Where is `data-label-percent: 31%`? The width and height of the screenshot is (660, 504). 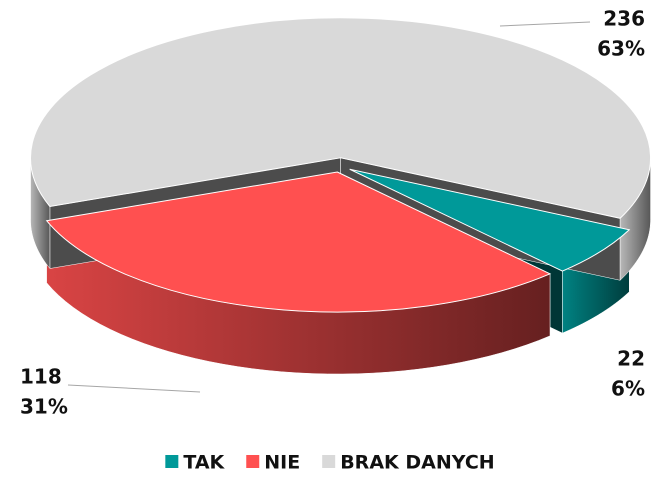
data-label-percent: 31% is located at coordinates (44, 407).